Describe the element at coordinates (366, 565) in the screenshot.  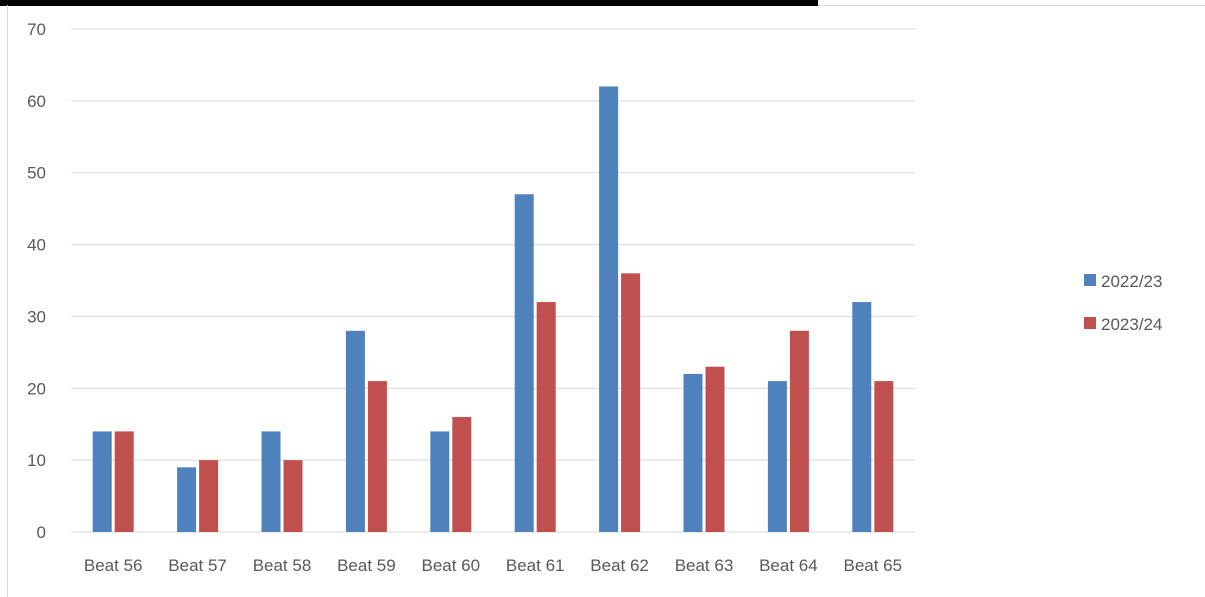
I see `x-tick-label: Beat 59` at that location.